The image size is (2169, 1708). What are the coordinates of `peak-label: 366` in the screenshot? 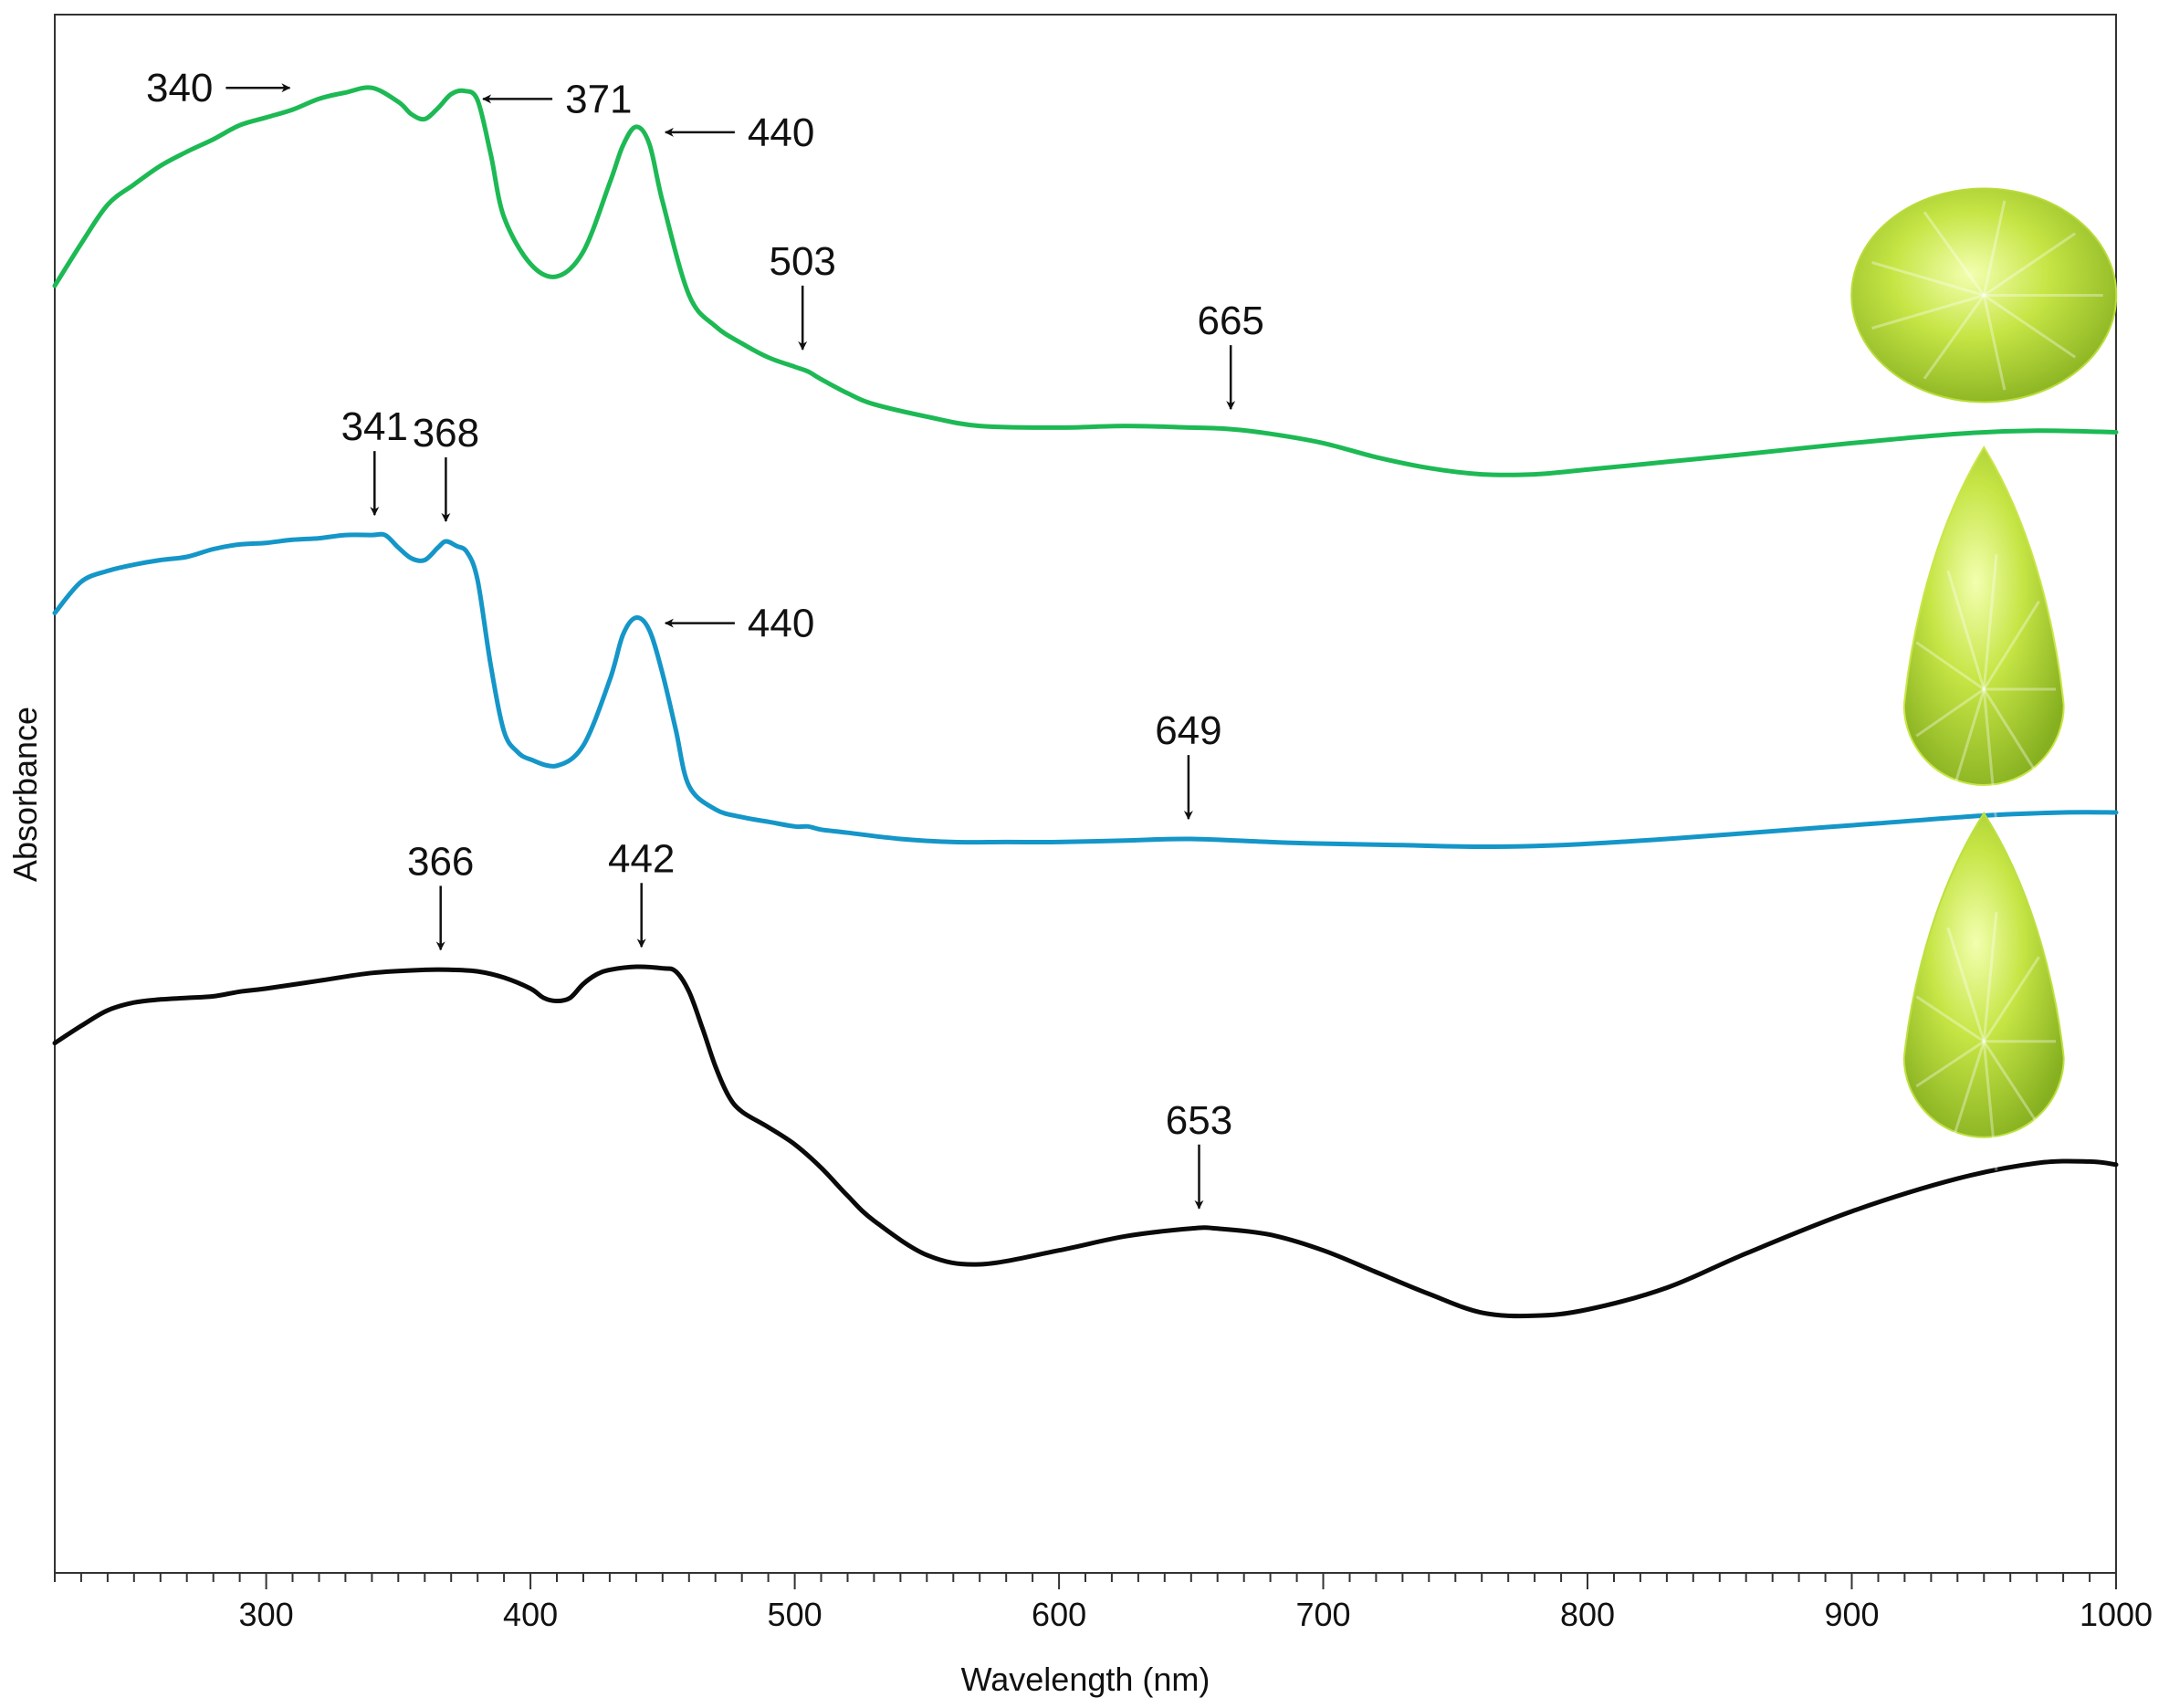 It's located at (441, 861).